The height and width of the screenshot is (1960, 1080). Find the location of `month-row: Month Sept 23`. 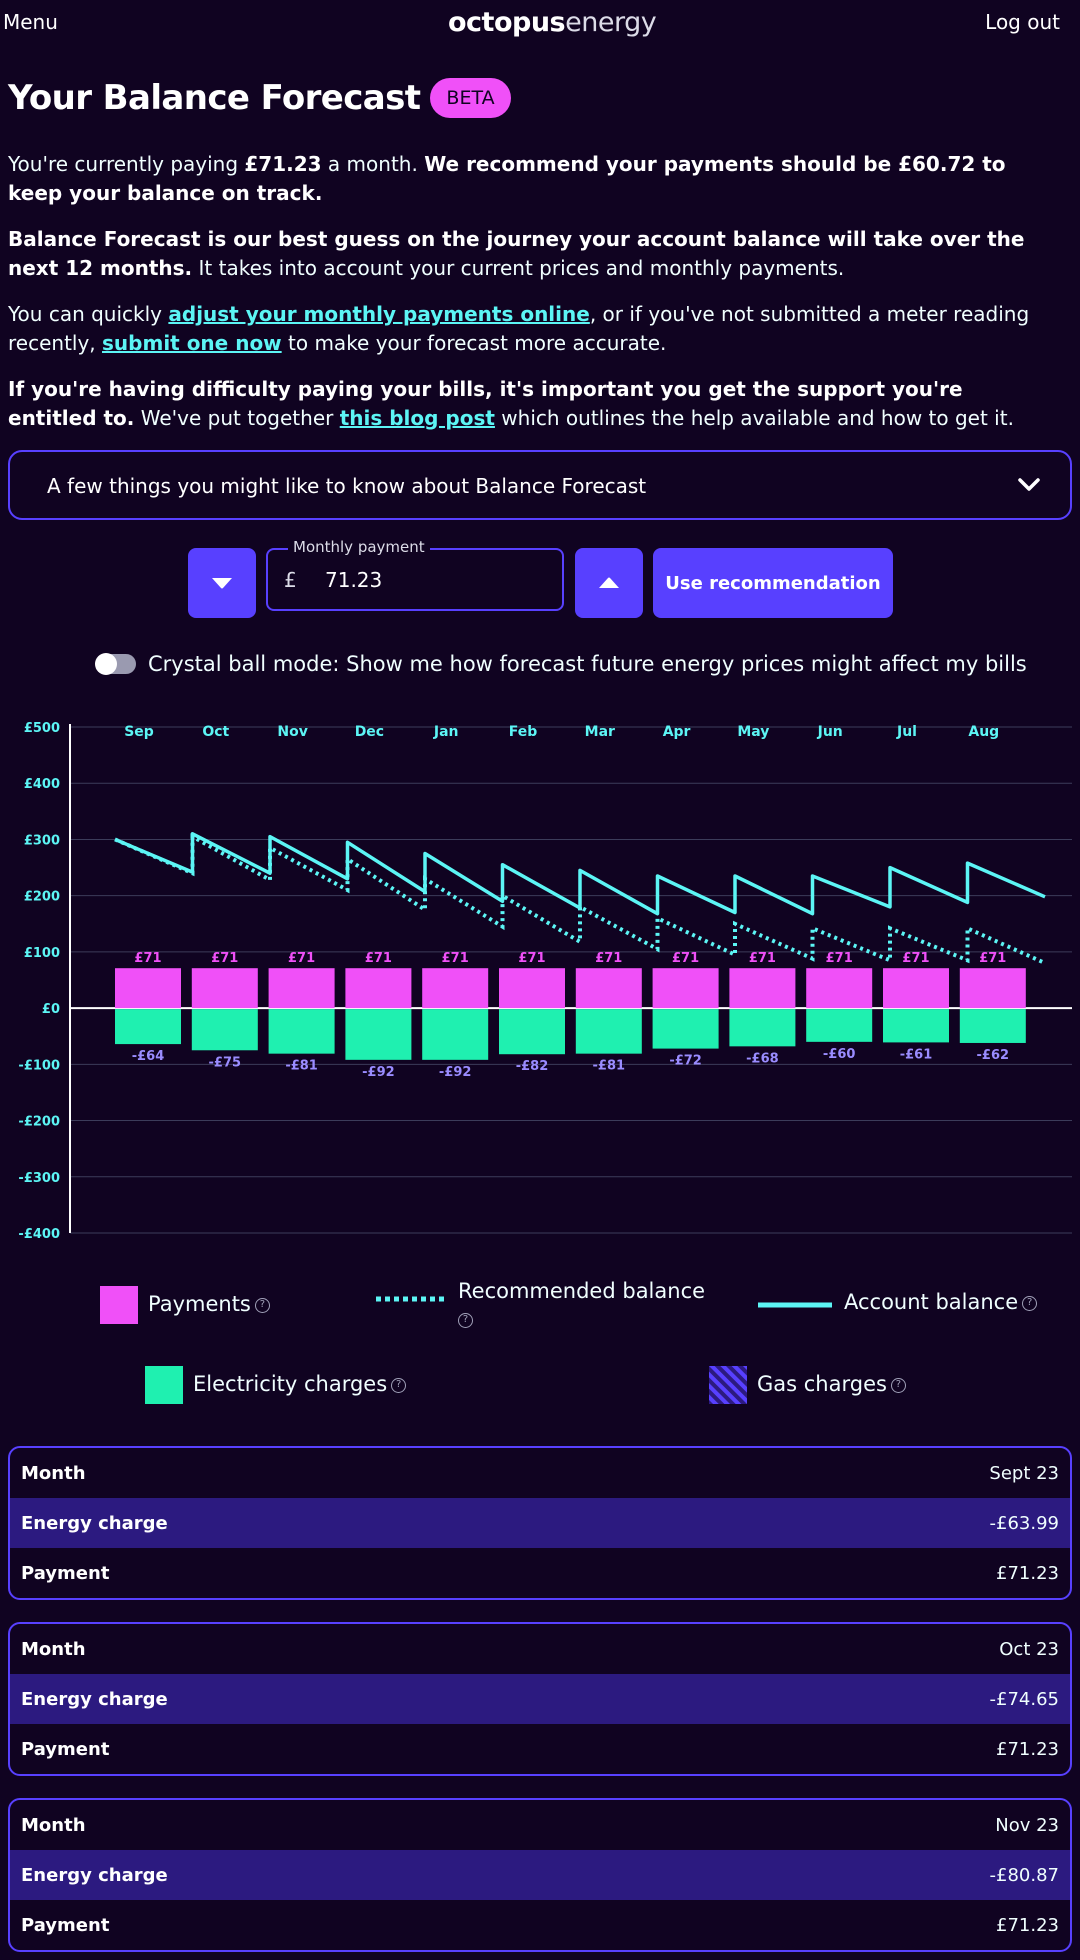

month-row: Month Sept 23 is located at coordinates (540, 1473).